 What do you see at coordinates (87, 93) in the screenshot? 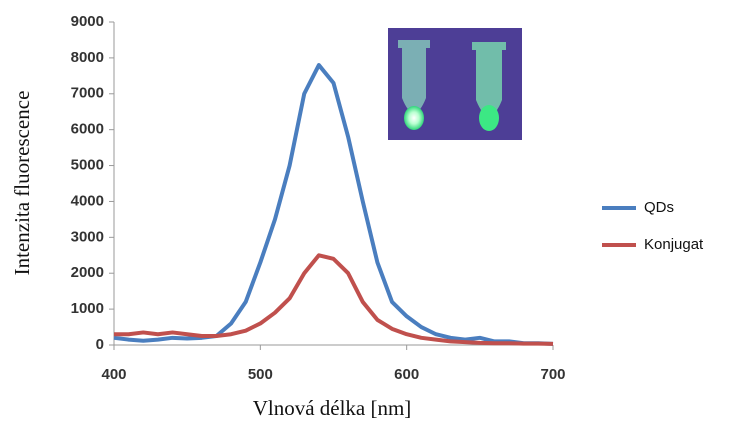
I see `y-tick-label: 7000` at bounding box center [87, 93].